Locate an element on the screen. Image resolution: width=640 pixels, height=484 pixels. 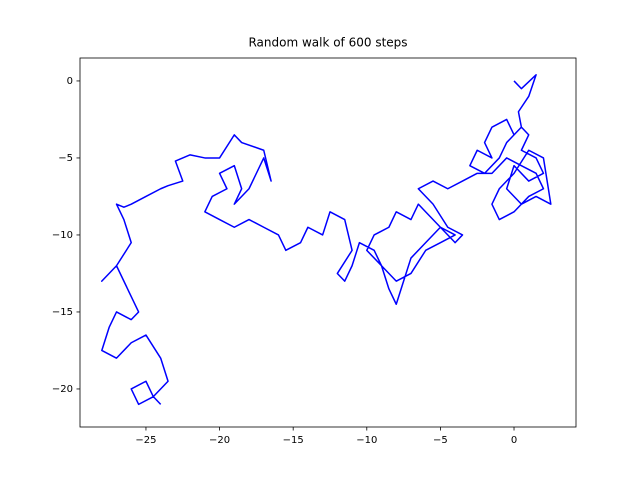
x-tick-label: −20 is located at coordinates (219, 440).